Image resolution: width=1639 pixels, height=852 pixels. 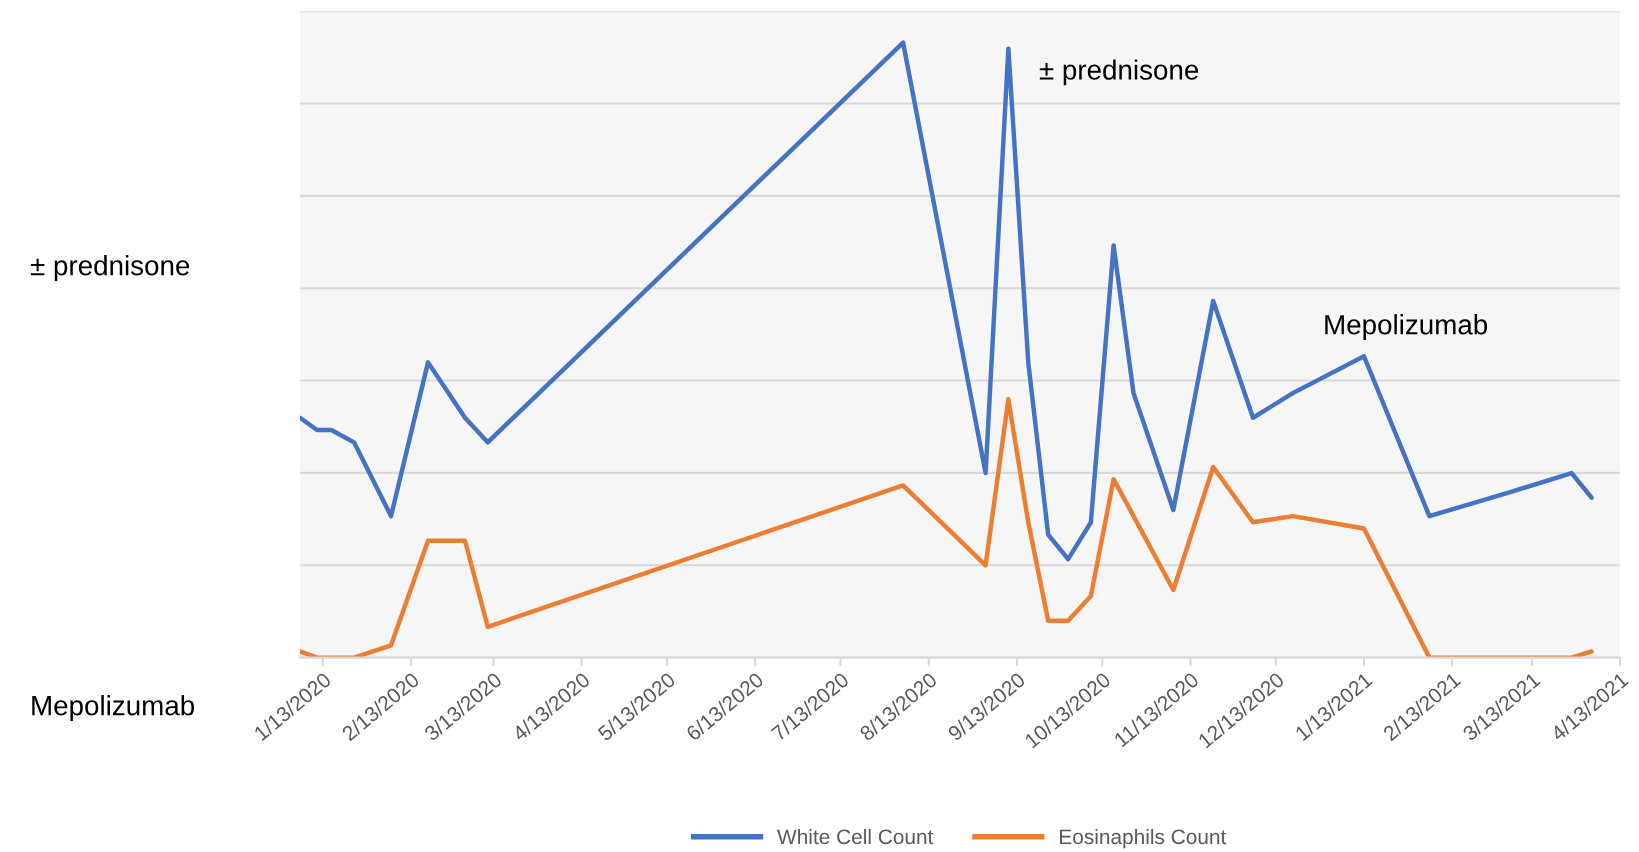 I want to click on legend-label: Eosinaphils Count, so click(x=1143, y=838).